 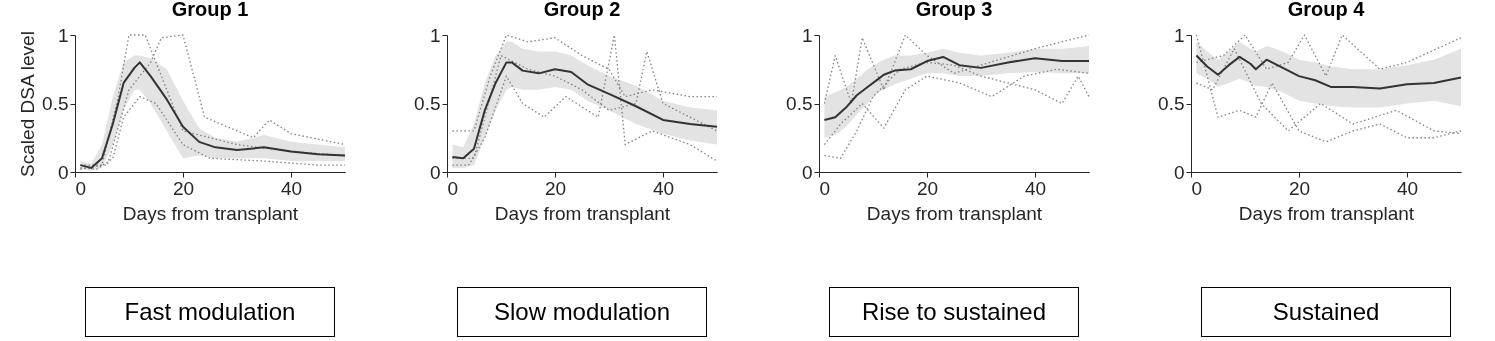 I want to click on chart-title: Group 1, so click(x=210, y=10).